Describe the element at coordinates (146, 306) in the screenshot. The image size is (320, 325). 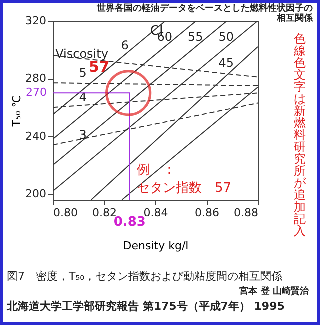
I see `text: 北海道大学工学部研究報告 第175号（平成7年） 1995` at that location.